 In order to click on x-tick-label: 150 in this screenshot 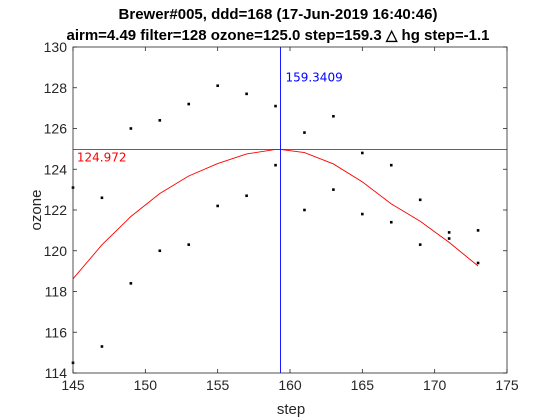, I will do `click(146, 385)`.